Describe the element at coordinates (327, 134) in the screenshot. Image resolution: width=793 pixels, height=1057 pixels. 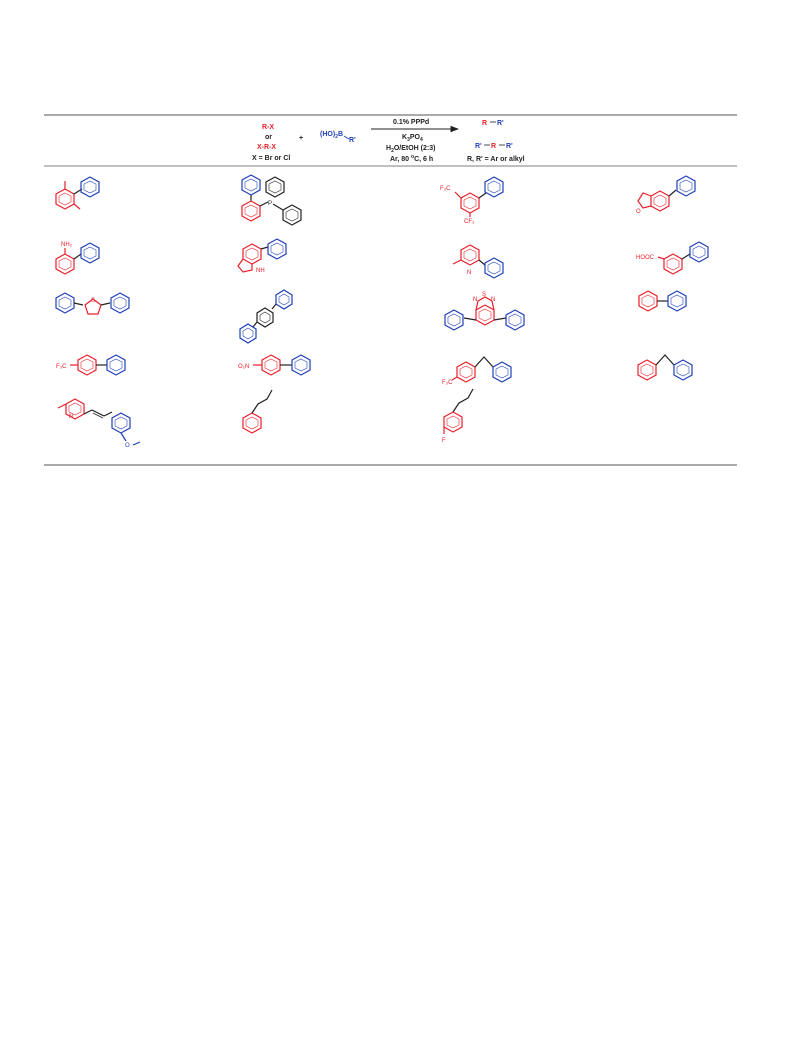
I see `boronic-prefix: (HO)` at that location.